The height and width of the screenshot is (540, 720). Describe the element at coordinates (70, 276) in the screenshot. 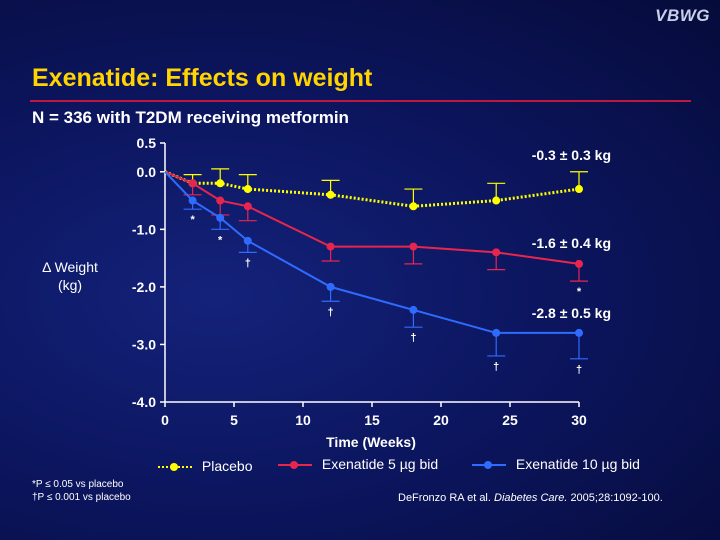

I see `y-axis-label: Δ Weight (kg)` at that location.